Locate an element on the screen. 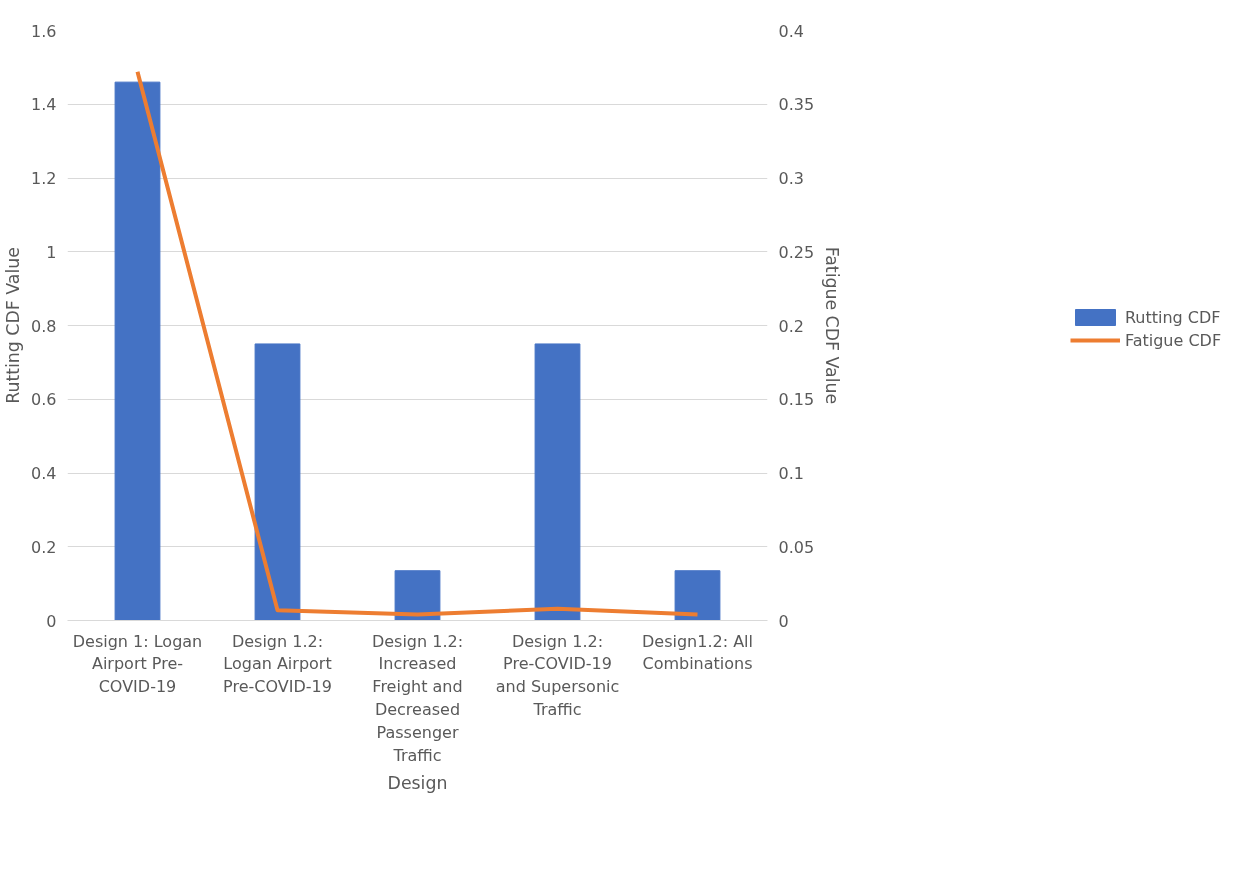  legend-label: Fatigue CDF is located at coordinates (1173, 340).